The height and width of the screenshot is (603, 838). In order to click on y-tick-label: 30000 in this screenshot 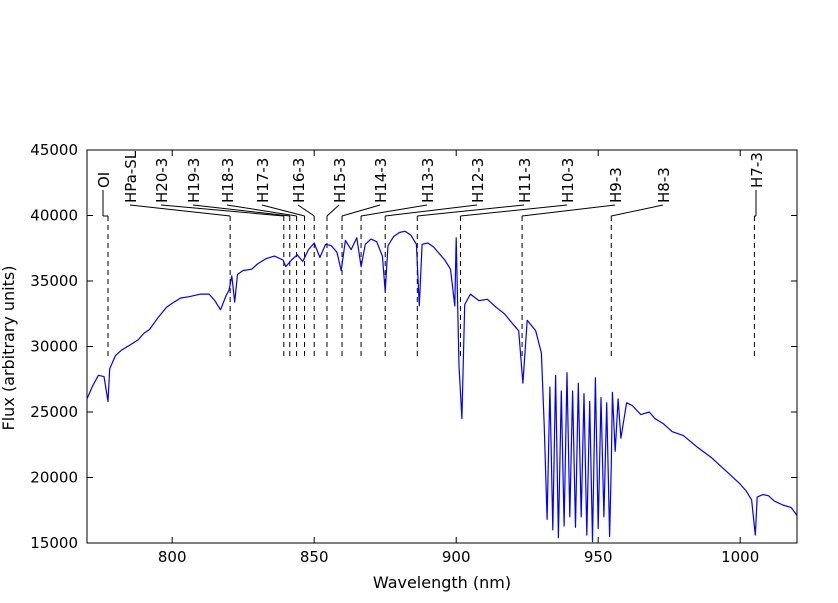, I will do `click(54, 347)`.